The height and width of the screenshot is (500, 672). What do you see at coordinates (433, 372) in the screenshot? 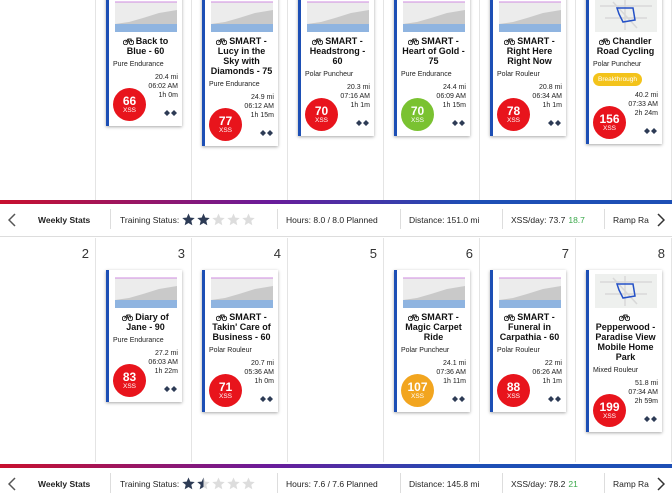
I see `workout-stats: 24.1 mi 07:36 AM 1h 11m` at bounding box center [433, 372].